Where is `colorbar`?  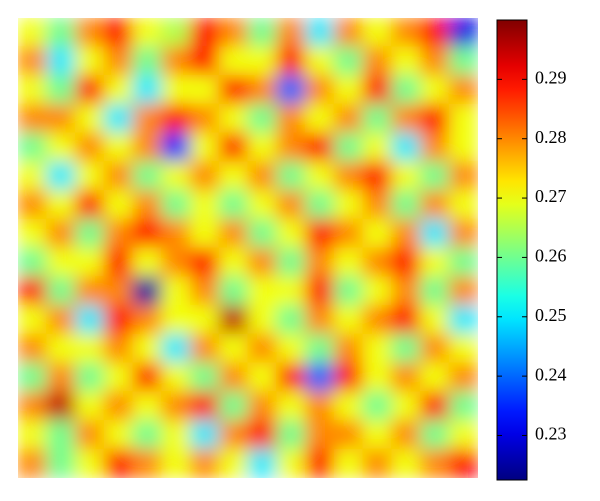
colorbar is located at coordinates (512, 250).